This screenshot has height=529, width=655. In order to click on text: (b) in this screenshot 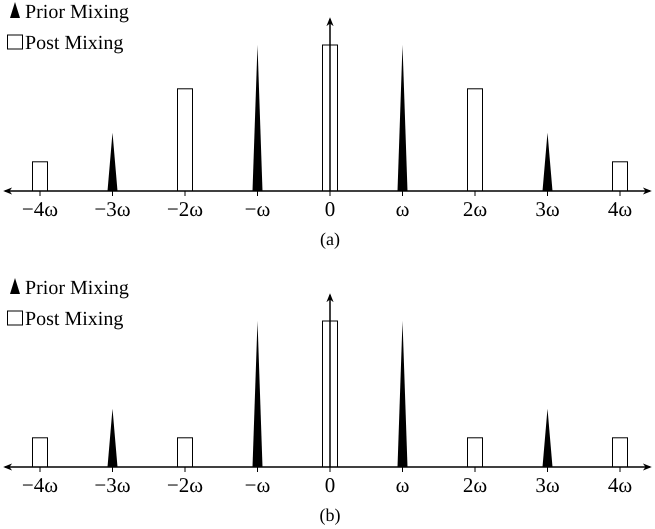, I will do `click(330, 515)`.